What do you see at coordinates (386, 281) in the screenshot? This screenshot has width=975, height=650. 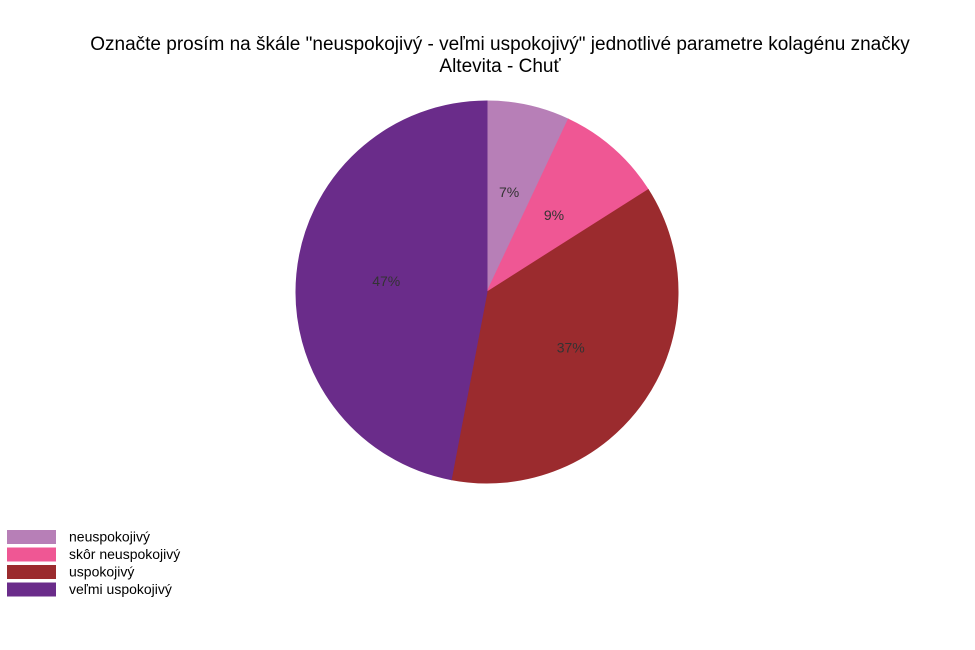 I see `data-label: 47%` at bounding box center [386, 281].